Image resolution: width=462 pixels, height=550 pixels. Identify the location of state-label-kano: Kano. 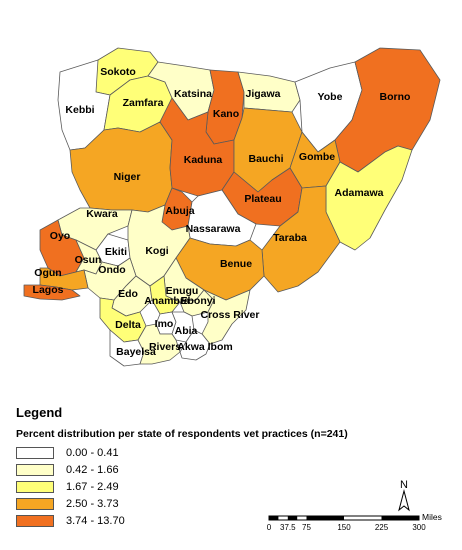
(226, 114).